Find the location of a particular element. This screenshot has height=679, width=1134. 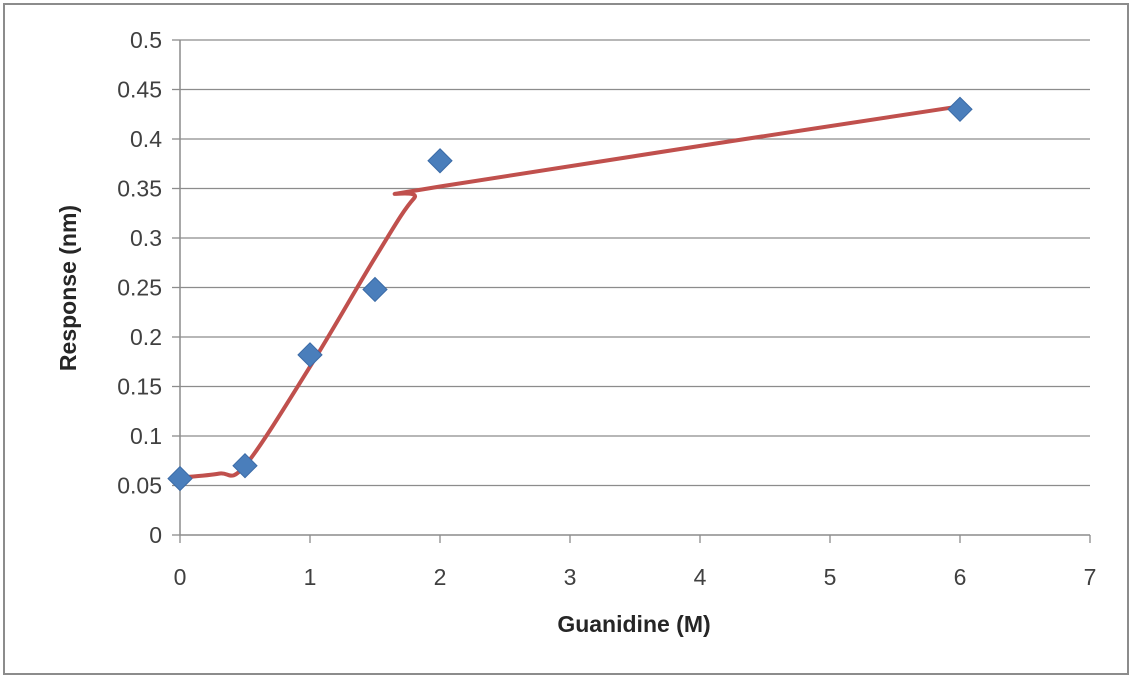

y-tick-label: 0.15 is located at coordinates (139, 387).